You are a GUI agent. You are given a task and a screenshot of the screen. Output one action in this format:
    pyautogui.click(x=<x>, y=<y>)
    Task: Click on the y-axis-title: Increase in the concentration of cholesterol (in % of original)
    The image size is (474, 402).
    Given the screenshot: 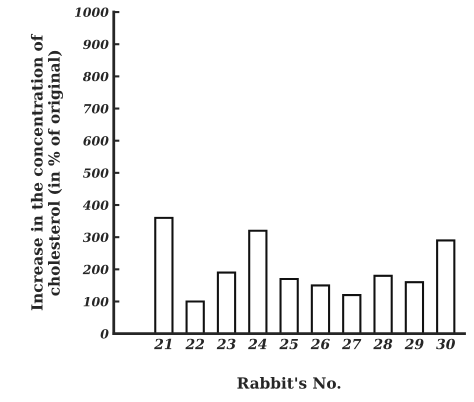 What is the action you would take?
    pyautogui.click(x=46, y=172)
    